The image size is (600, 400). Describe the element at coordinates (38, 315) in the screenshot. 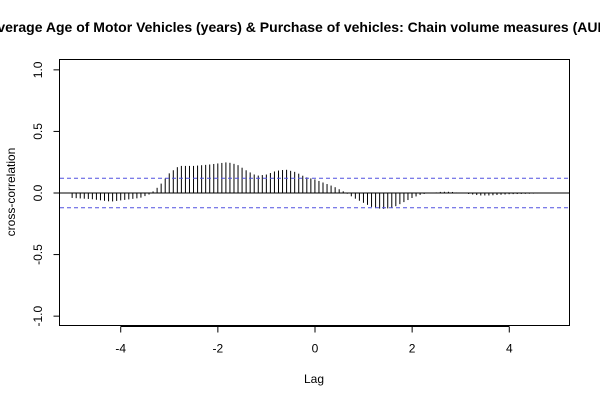

I see `y-tick-label: -1.0` at that location.